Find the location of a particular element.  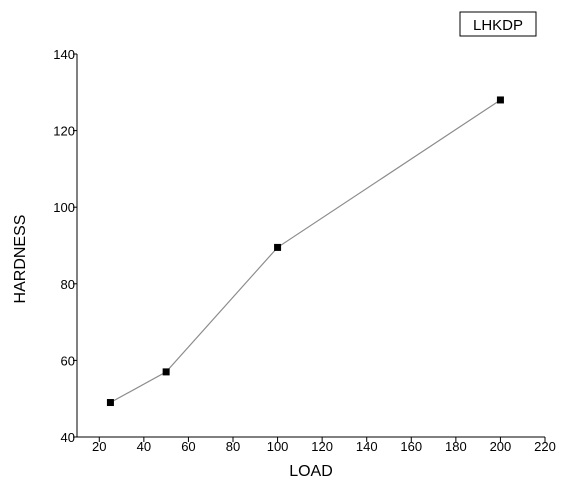

y-tick-label: 40 is located at coordinates (68, 437).